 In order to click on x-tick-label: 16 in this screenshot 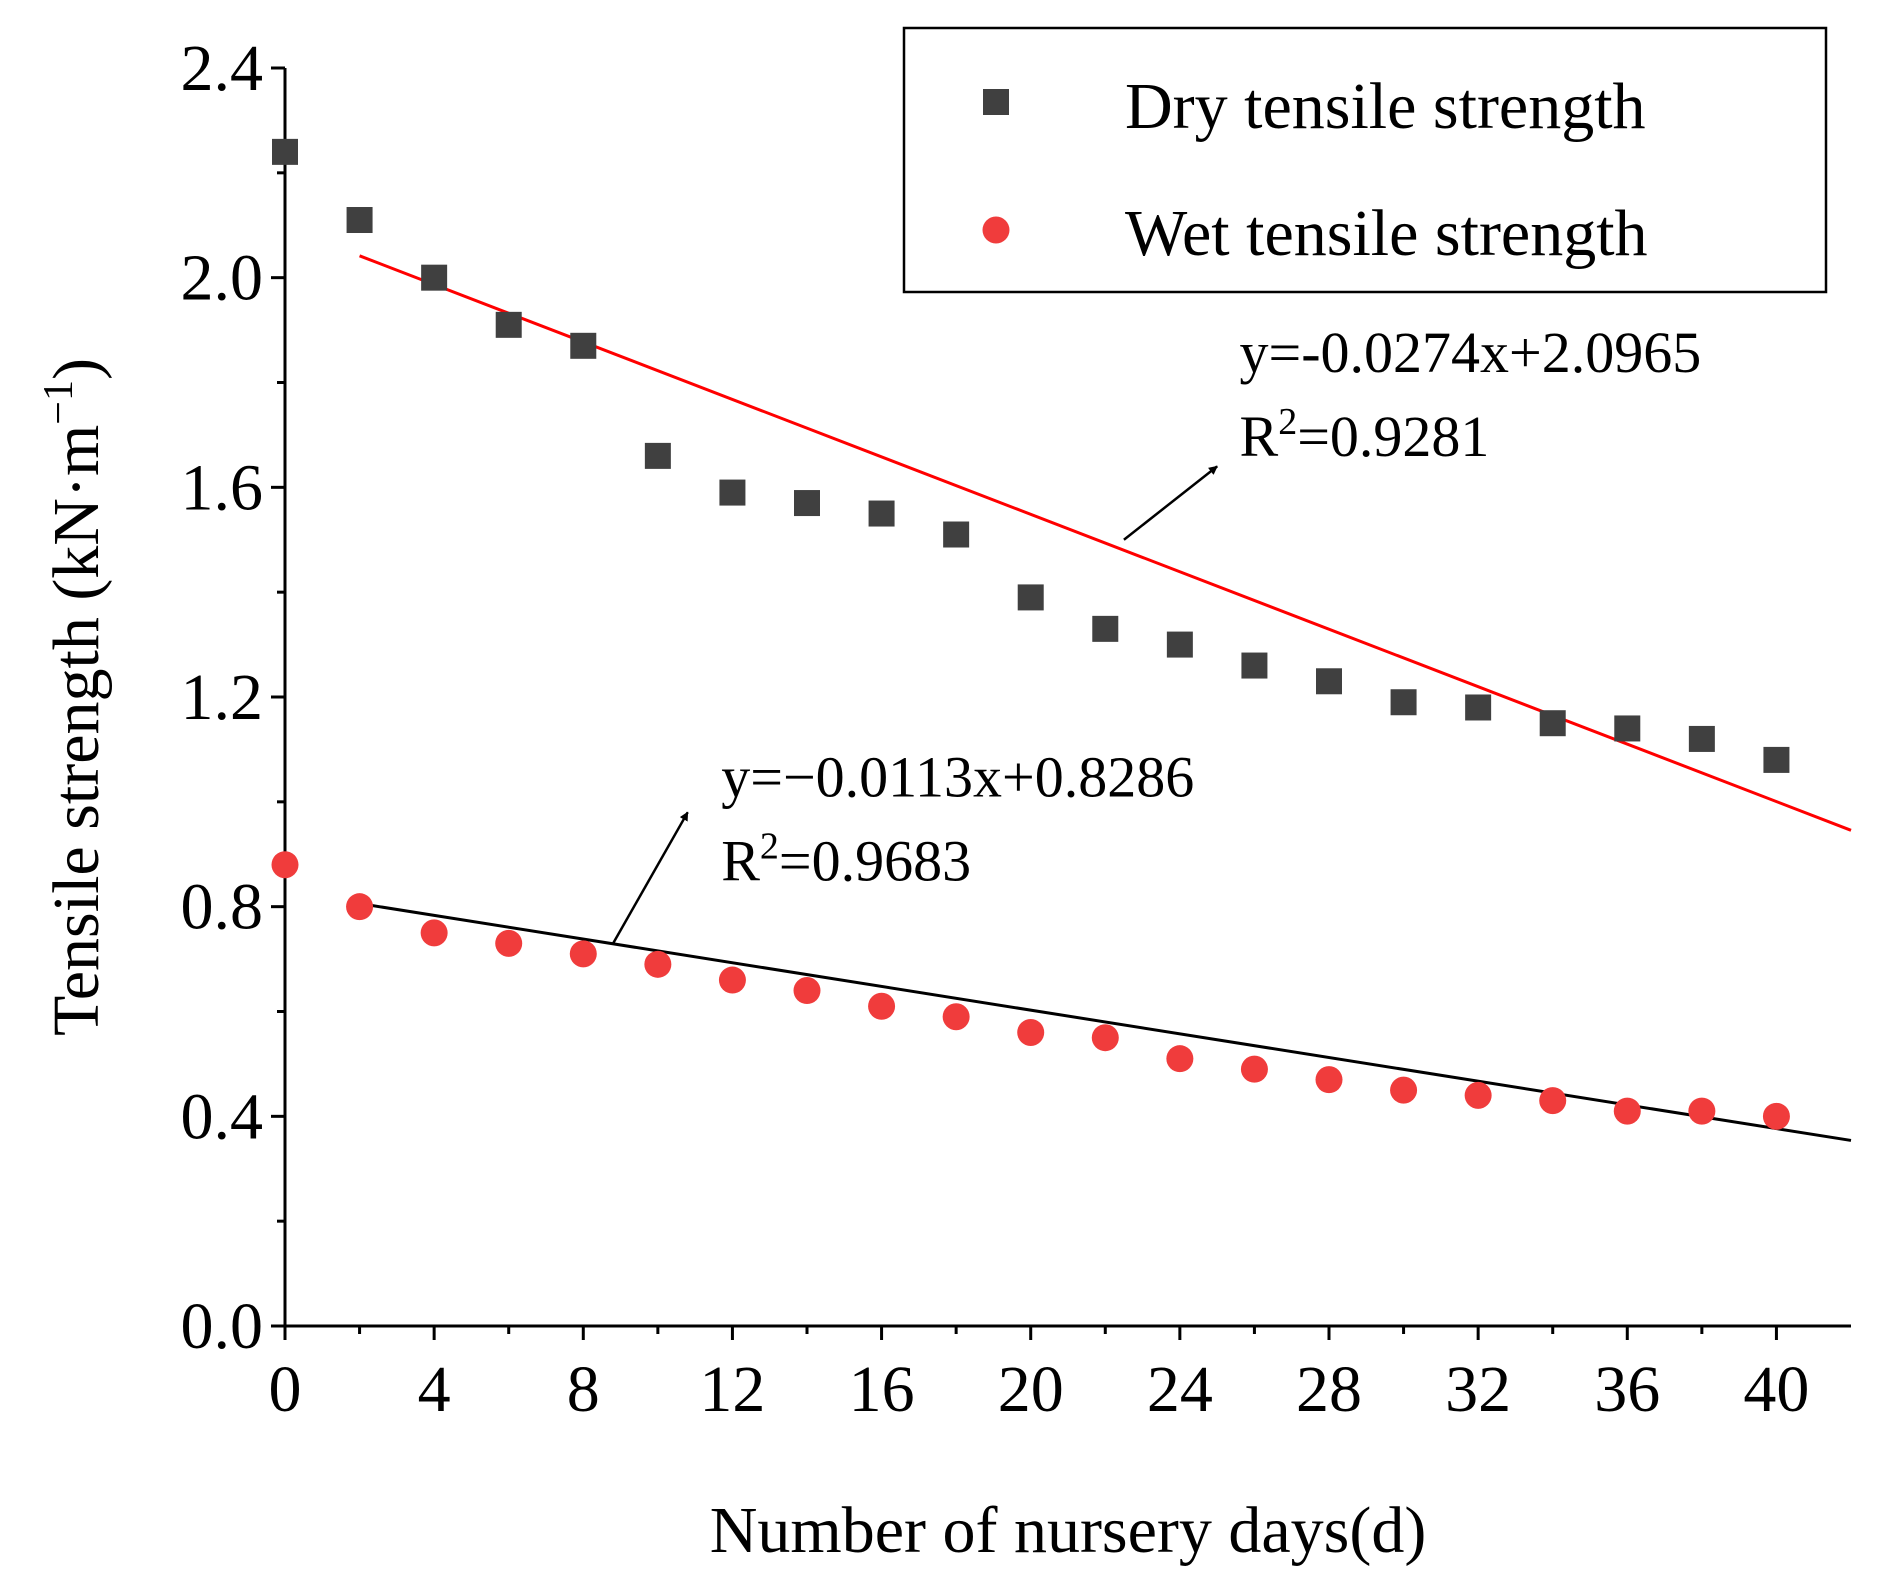, I will do `click(882, 1389)`.